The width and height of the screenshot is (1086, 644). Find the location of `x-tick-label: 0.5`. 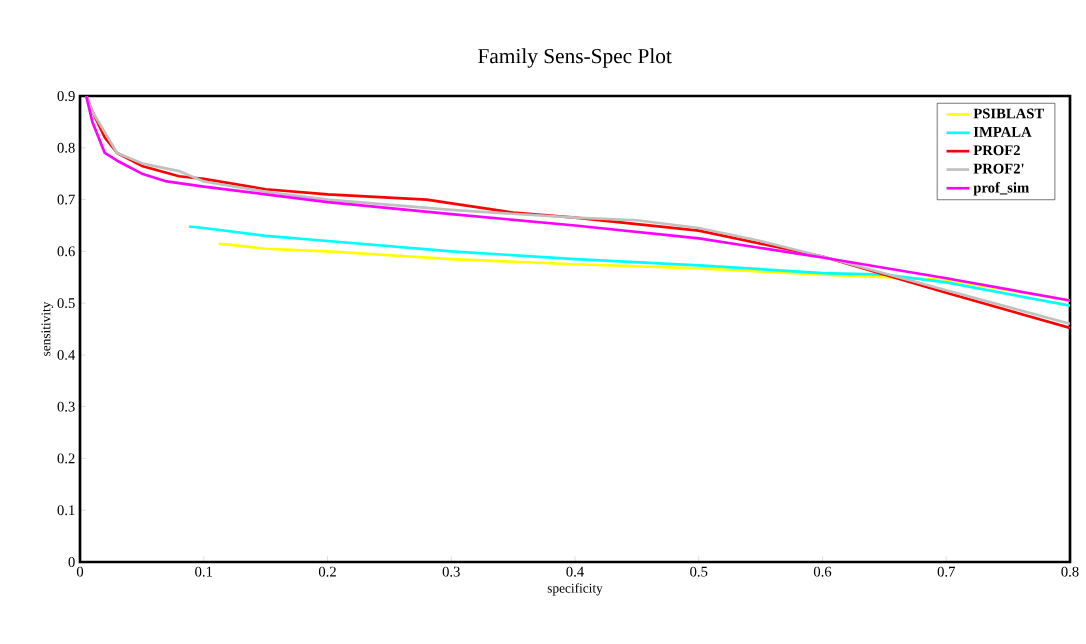

x-tick-label: 0.5 is located at coordinates (699, 571).